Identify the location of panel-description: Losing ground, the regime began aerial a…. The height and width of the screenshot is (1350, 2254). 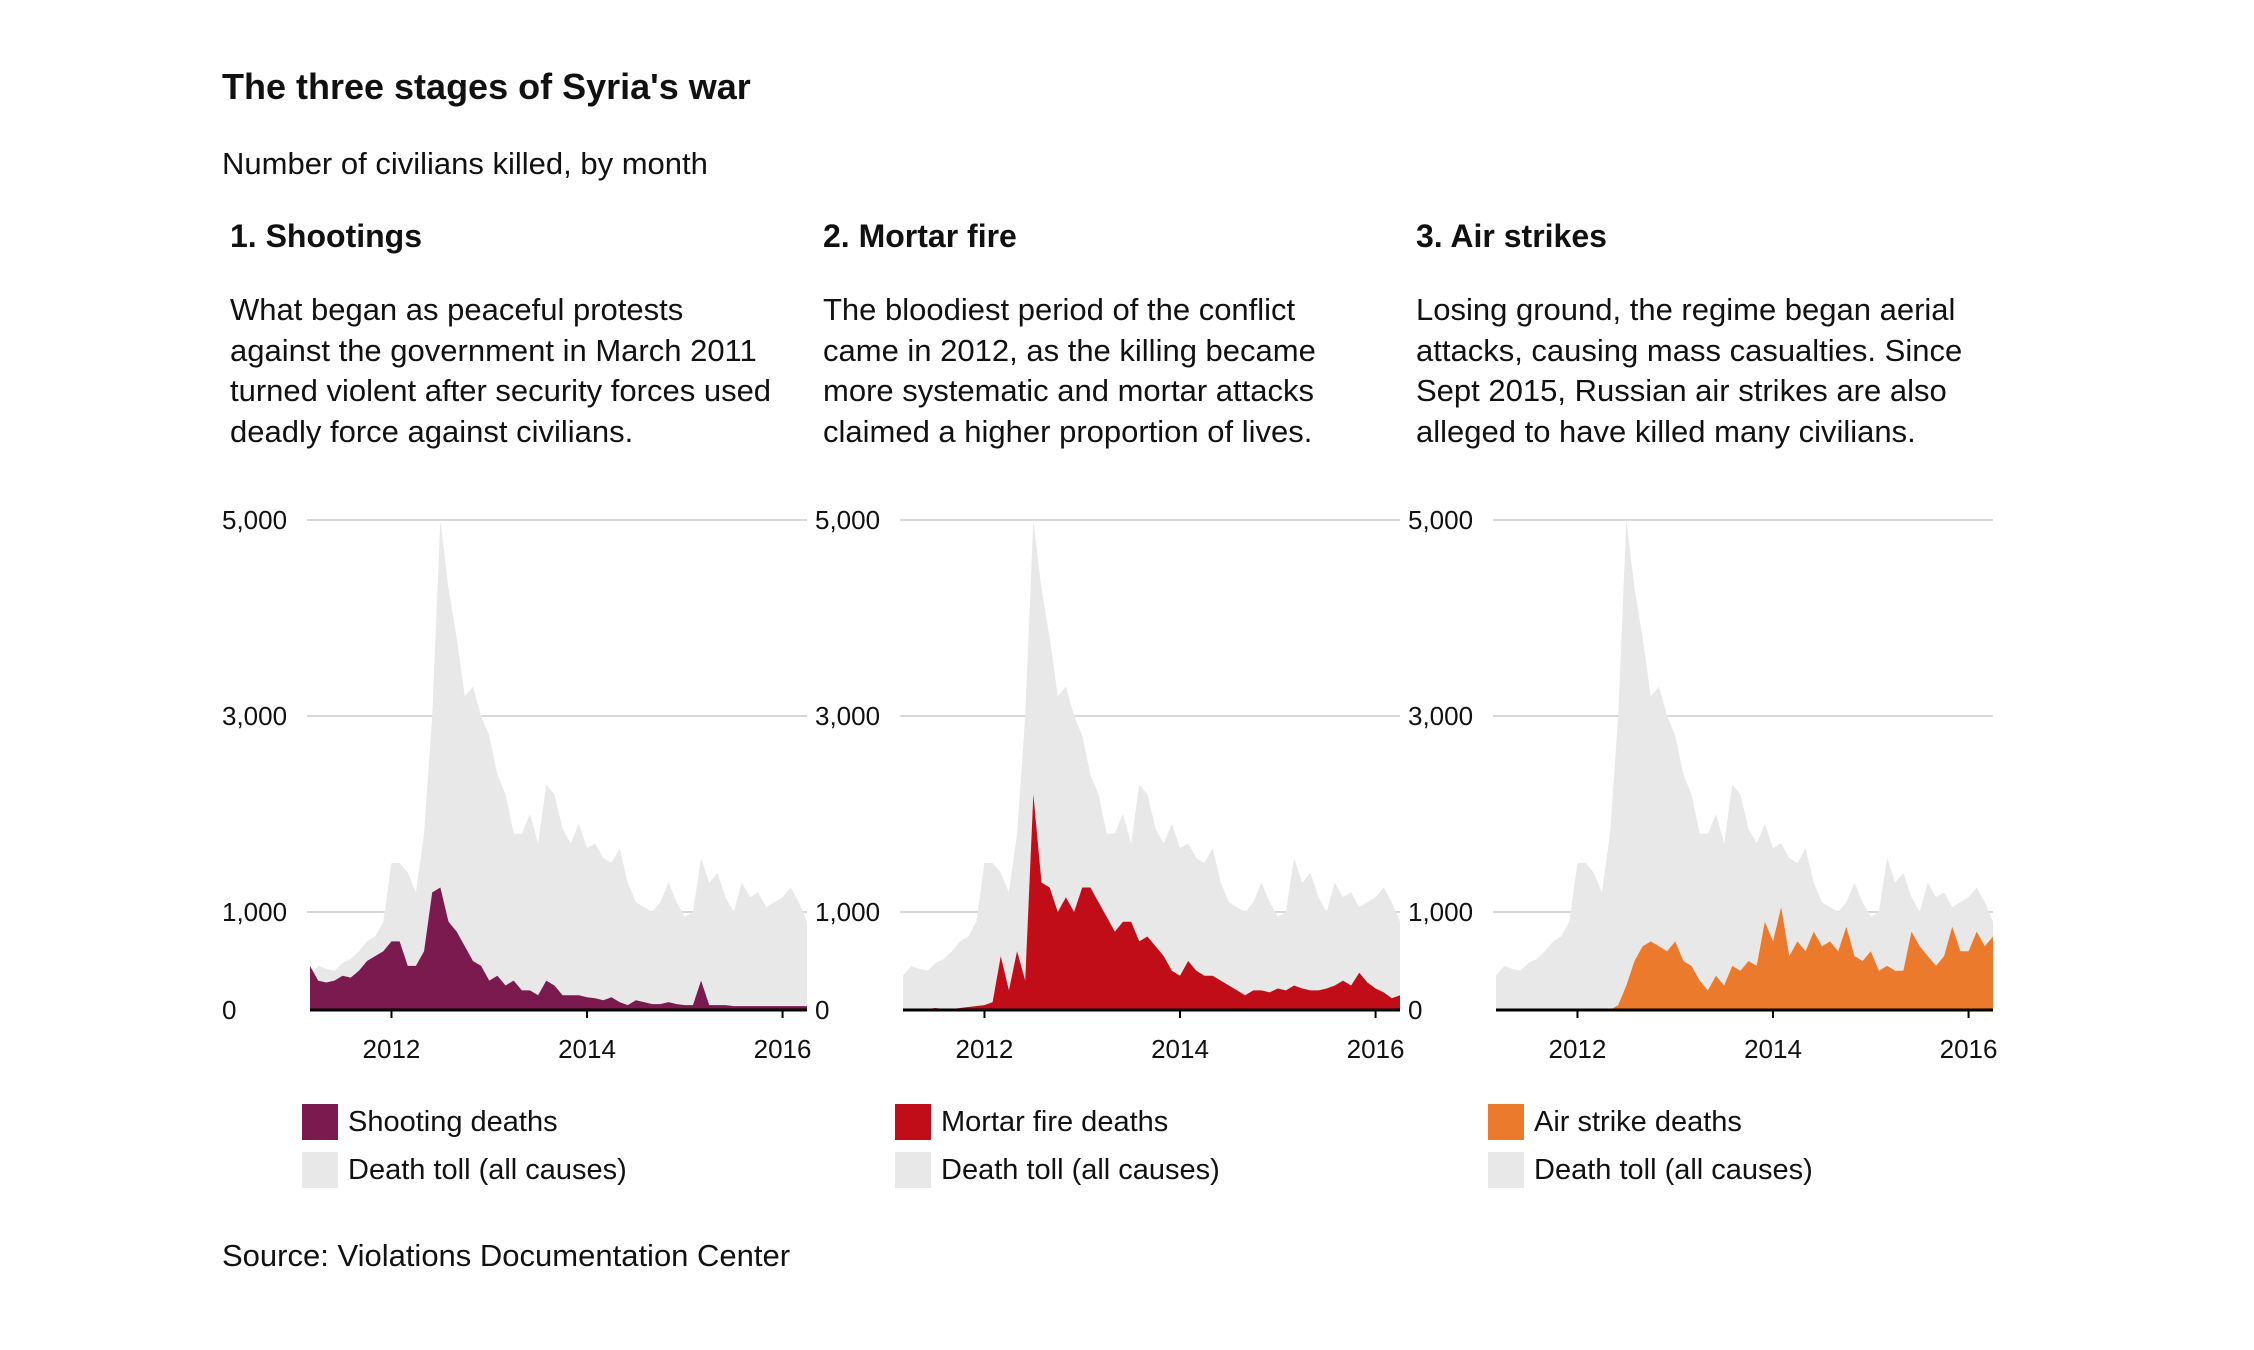
(1711, 371).